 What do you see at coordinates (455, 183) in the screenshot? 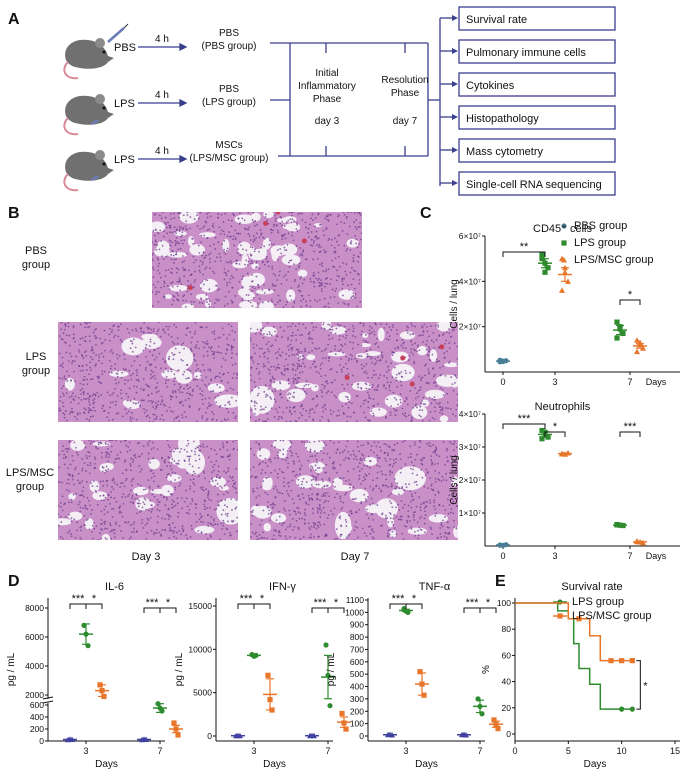
I see `arrowhead` at bounding box center [455, 183].